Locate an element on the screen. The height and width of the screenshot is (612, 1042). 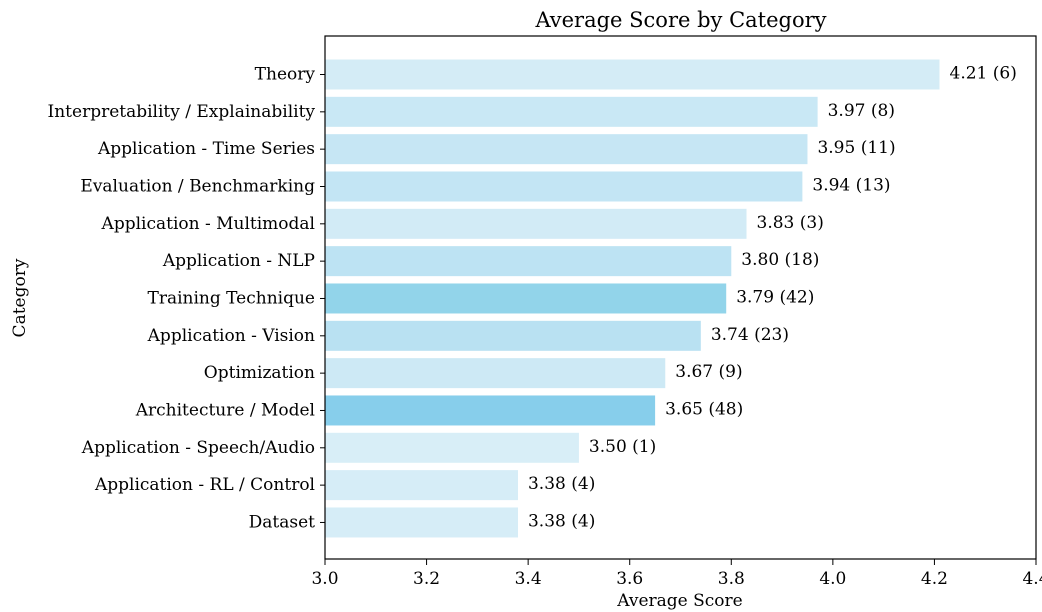
y-axis-label: Category is located at coordinates (20, 297).